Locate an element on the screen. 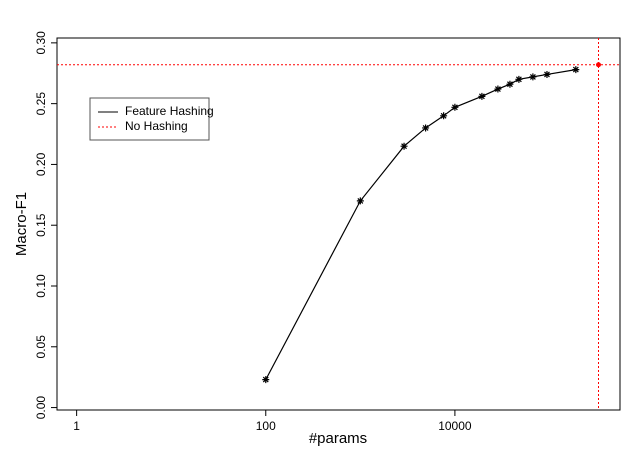 This screenshot has height=453, width=640. x-tick-label: 10000 is located at coordinates (455, 426).